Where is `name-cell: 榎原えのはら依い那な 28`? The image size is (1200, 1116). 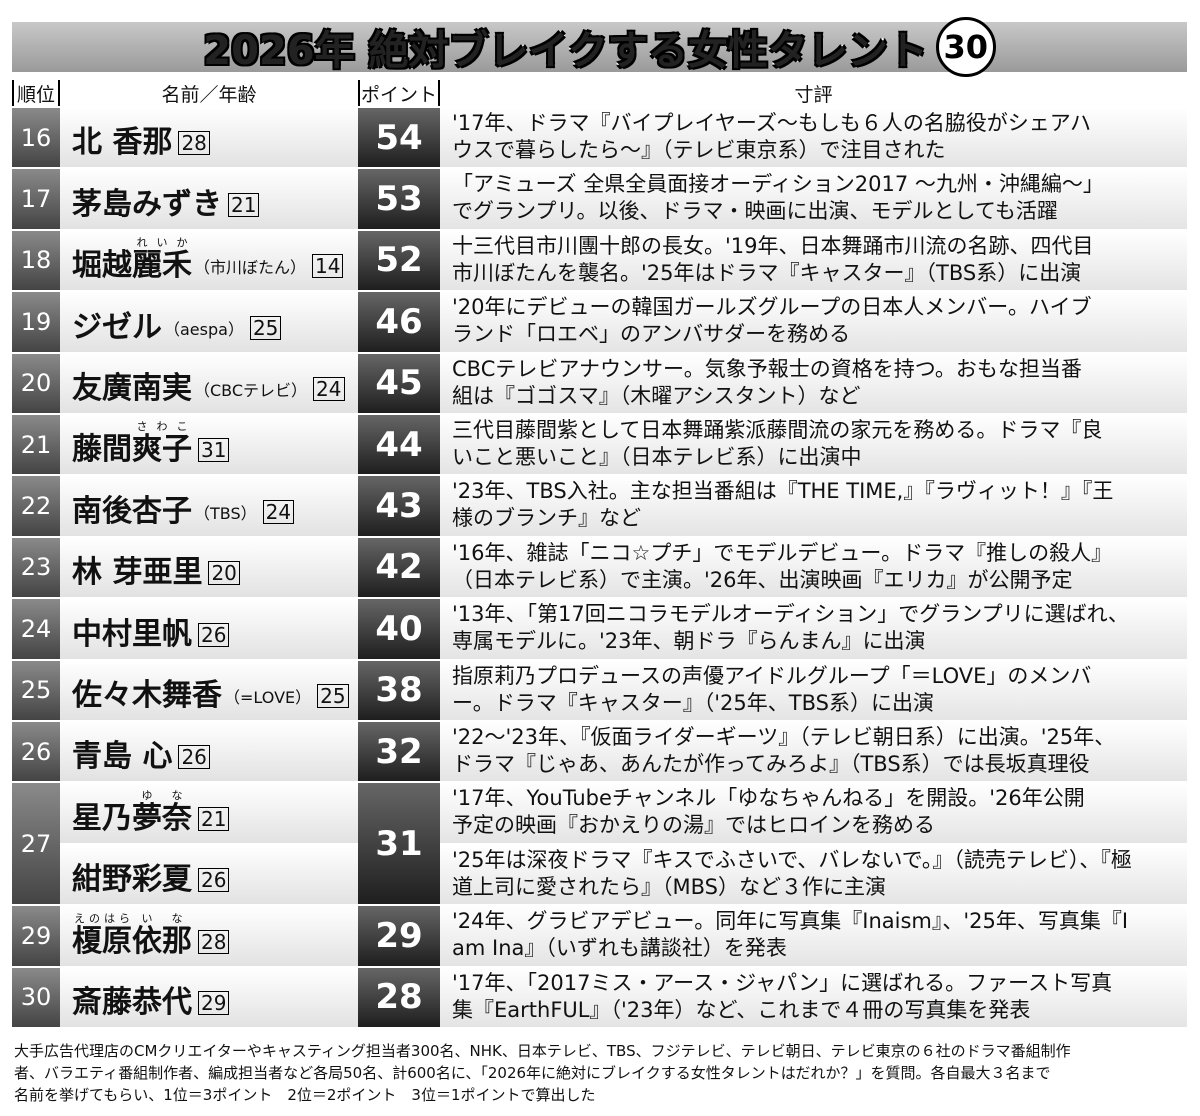
name-cell: 榎原えのはら依い那な 28 is located at coordinates (209, 936).